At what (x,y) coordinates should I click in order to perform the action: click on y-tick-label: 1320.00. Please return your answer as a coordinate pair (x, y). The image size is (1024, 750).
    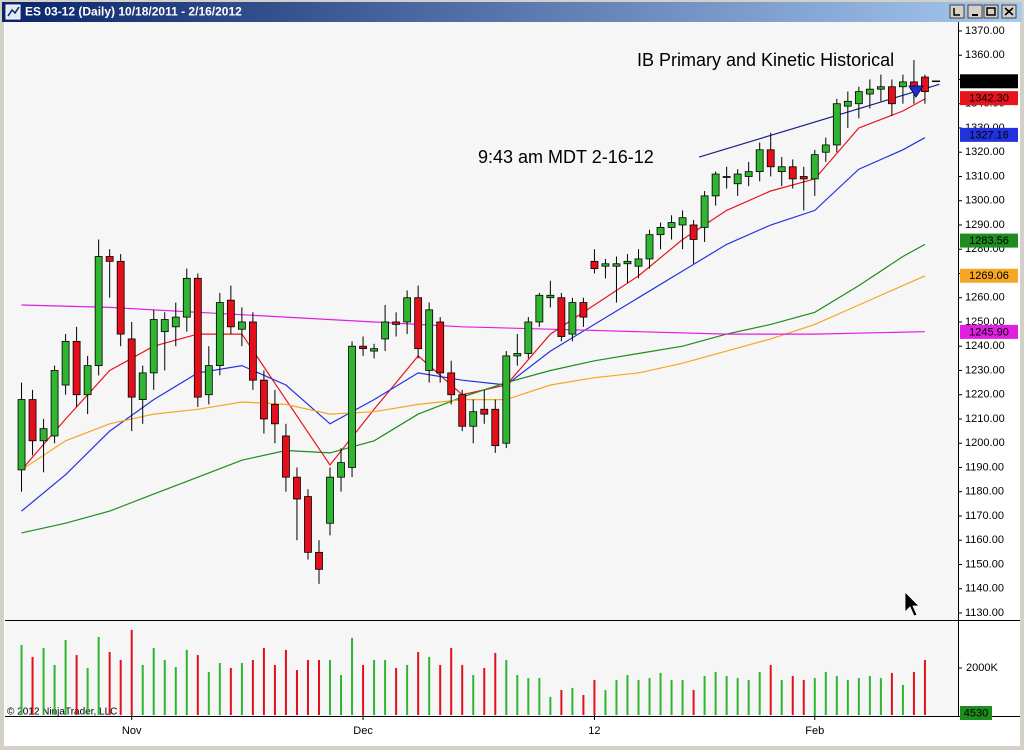
    Looking at the image, I should click on (985, 152).